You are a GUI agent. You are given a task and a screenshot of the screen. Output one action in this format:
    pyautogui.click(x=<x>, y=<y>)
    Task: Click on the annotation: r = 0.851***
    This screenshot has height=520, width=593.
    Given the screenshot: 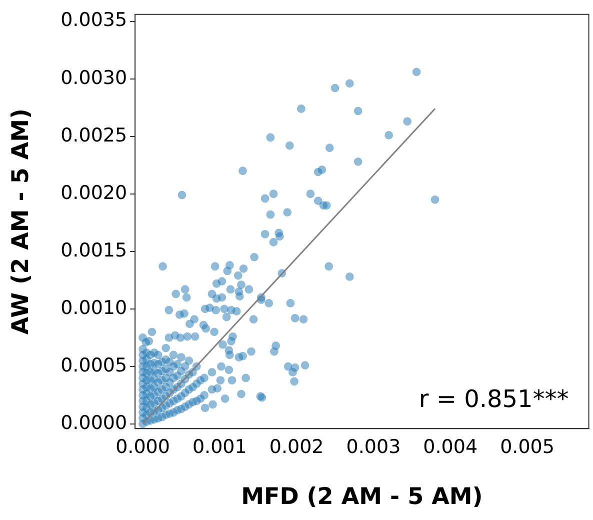 What is the action you would take?
    pyautogui.click(x=493, y=398)
    